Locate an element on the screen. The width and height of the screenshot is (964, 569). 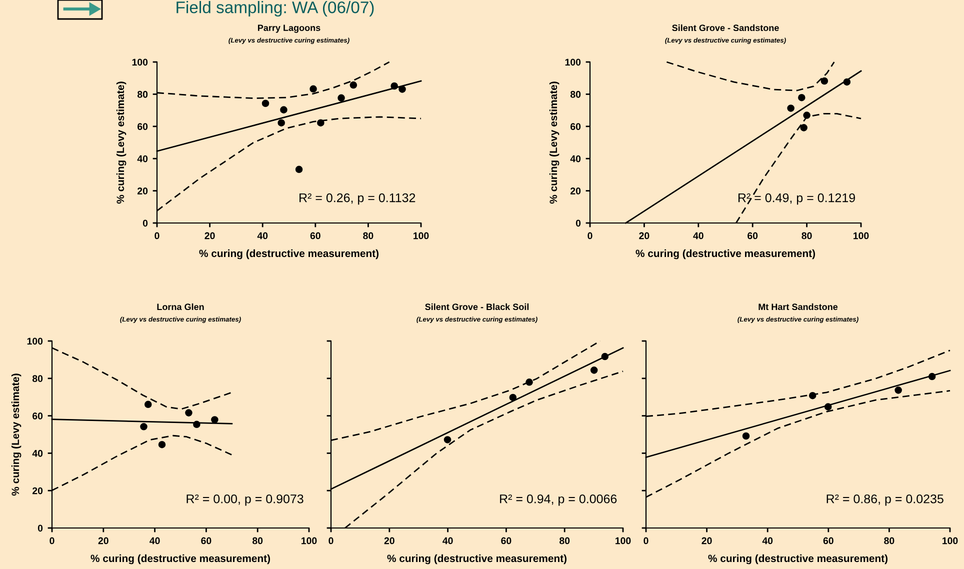
annotation: R² = 0.49, p = 0.1219 is located at coordinates (796, 199).